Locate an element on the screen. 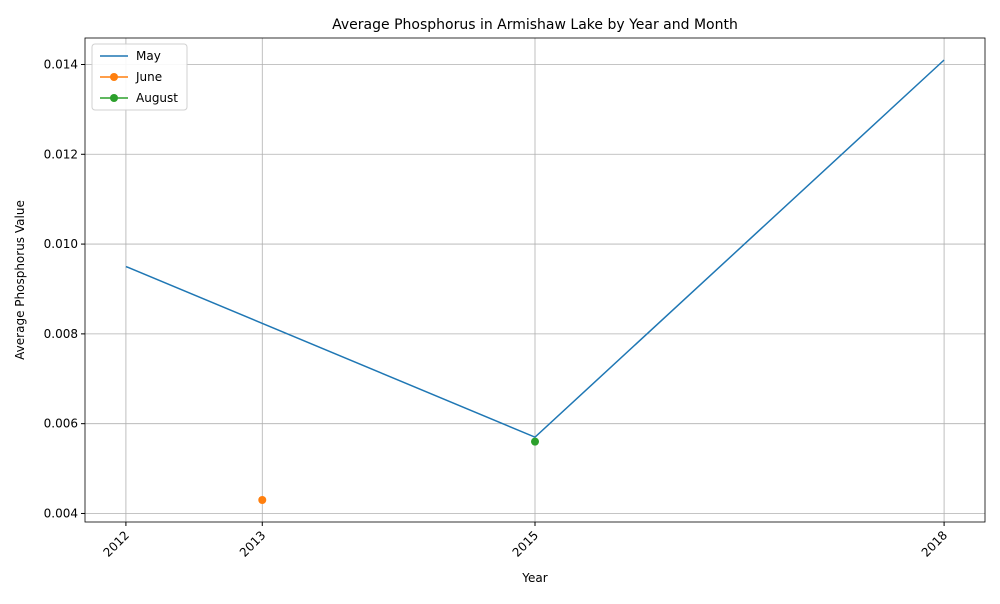 The image size is (1000, 604). y-axis-label: Average Phosphorus Value is located at coordinates (20, 280).